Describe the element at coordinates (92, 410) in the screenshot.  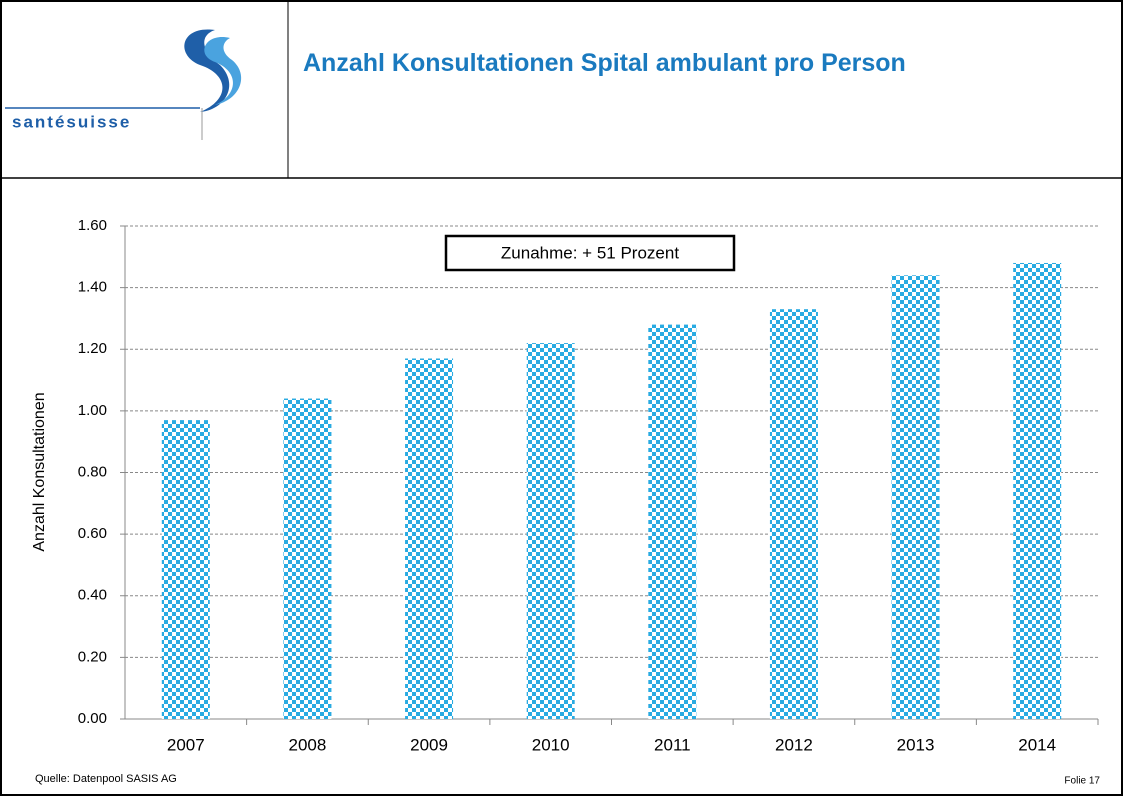
I see `y-tick-label: 1.00` at that location.